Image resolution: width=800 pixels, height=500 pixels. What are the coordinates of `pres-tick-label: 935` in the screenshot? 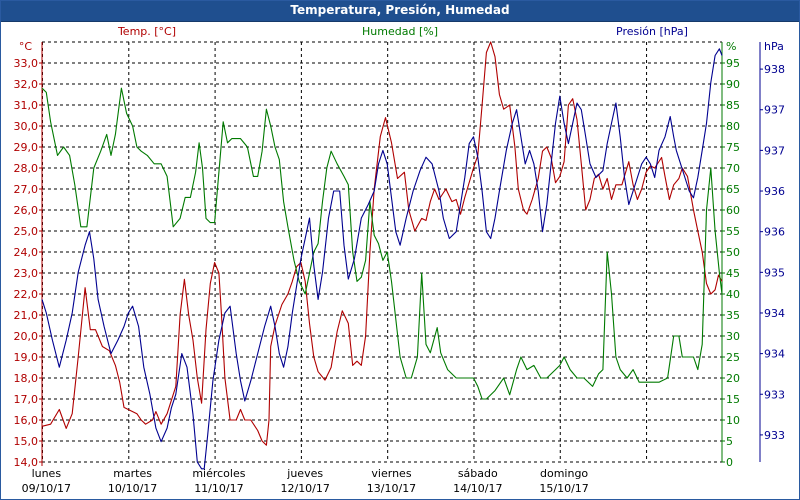 It's located at (774, 272).